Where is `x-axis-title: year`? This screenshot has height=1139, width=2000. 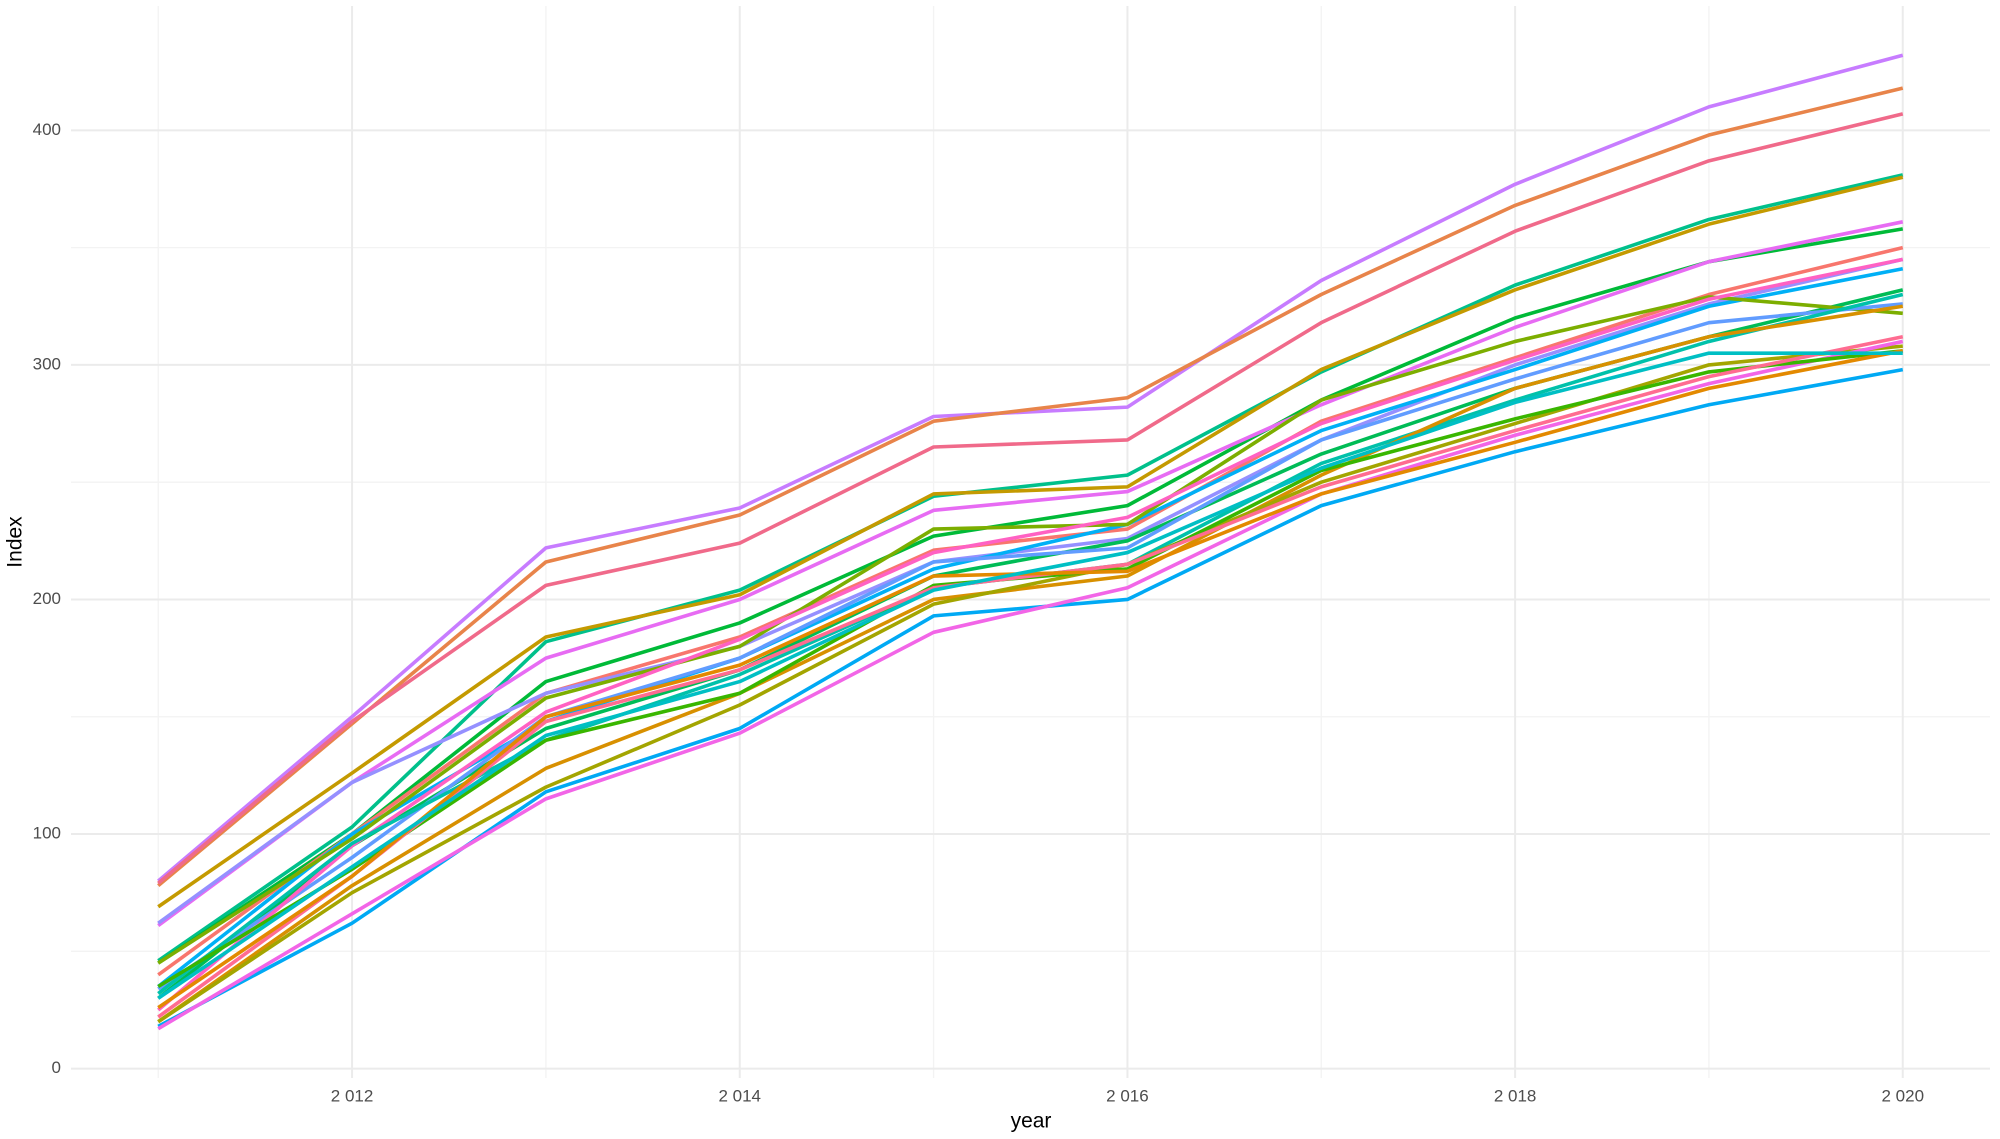
x-axis-title: year is located at coordinates (1031, 1121).